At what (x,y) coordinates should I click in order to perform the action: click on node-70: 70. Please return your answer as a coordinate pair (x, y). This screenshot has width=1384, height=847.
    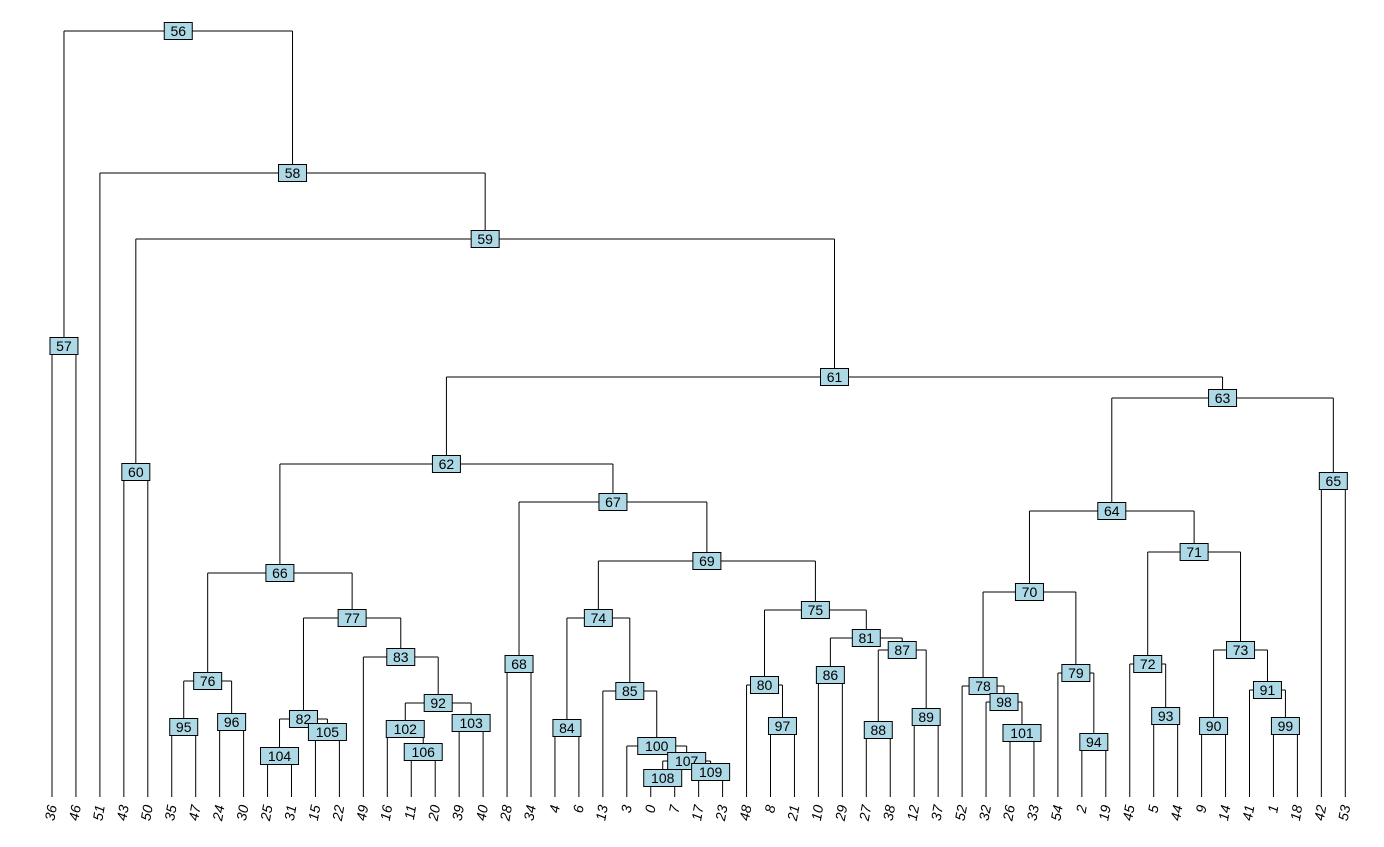
    Looking at the image, I should click on (1029, 592).